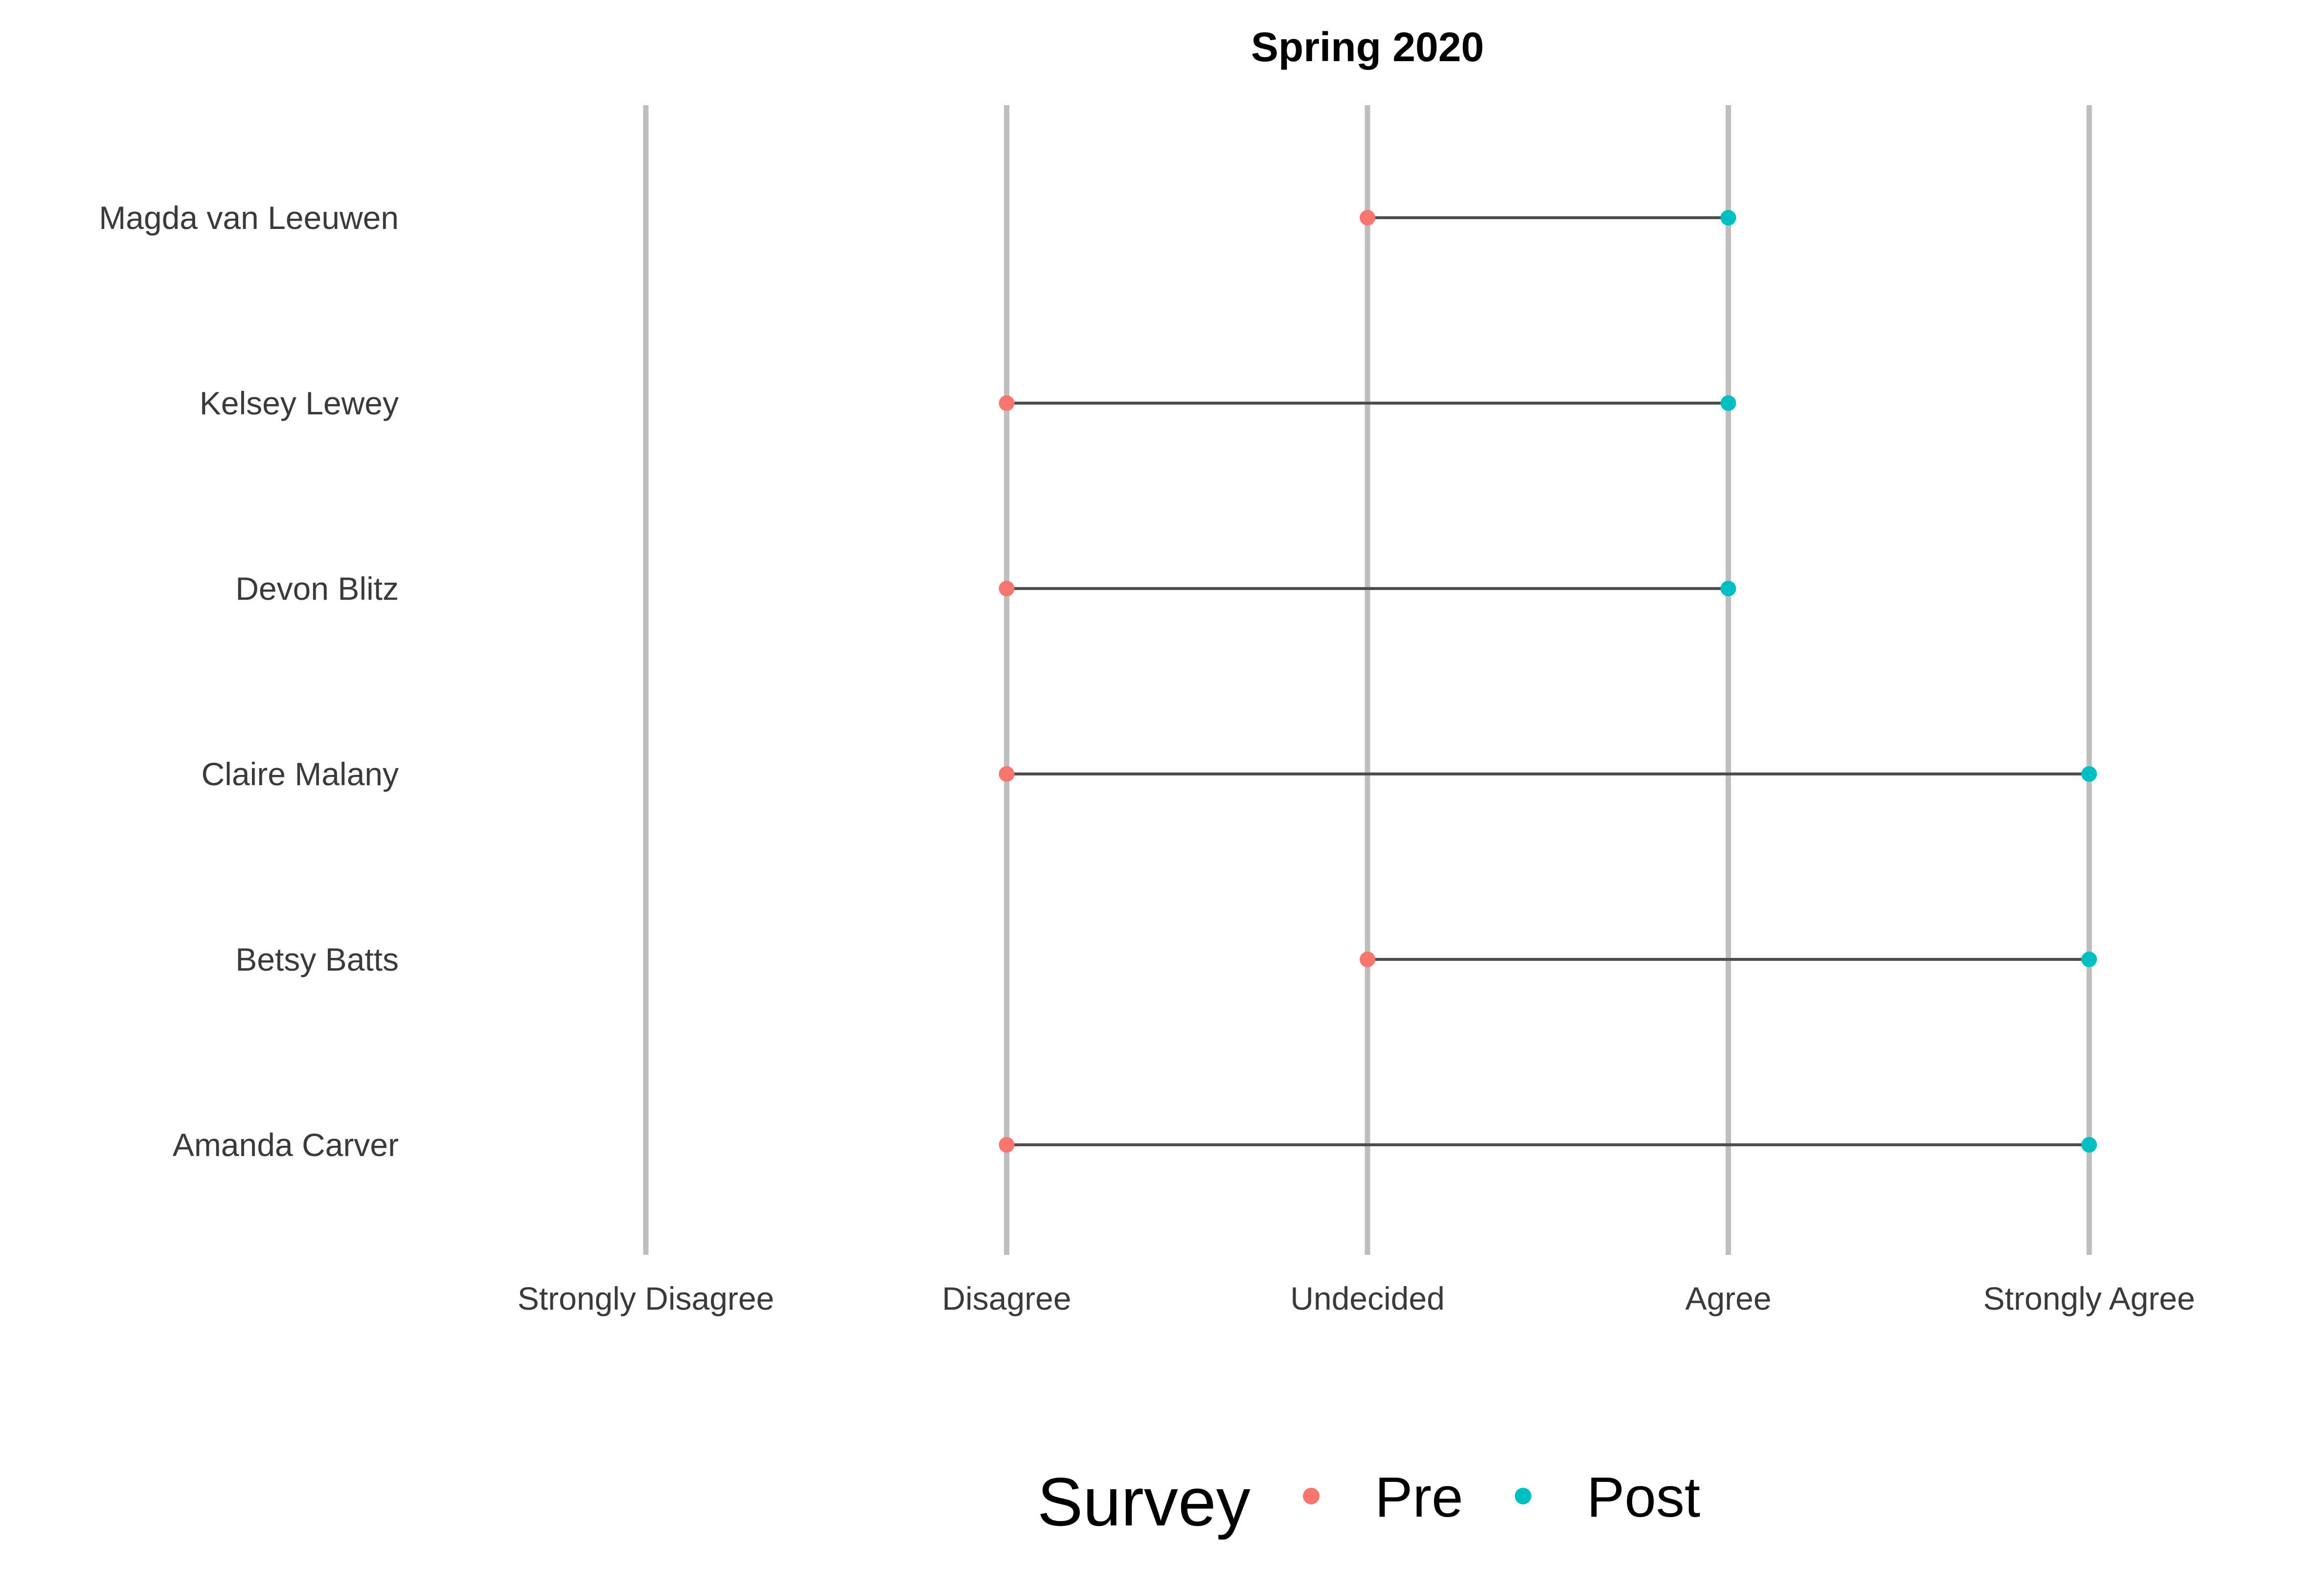 This screenshot has width=2324, height=1590. What do you see at coordinates (1367, 1299) in the screenshot?
I see `x-tick-label: Undecided` at bounding box center [1367, 1299].